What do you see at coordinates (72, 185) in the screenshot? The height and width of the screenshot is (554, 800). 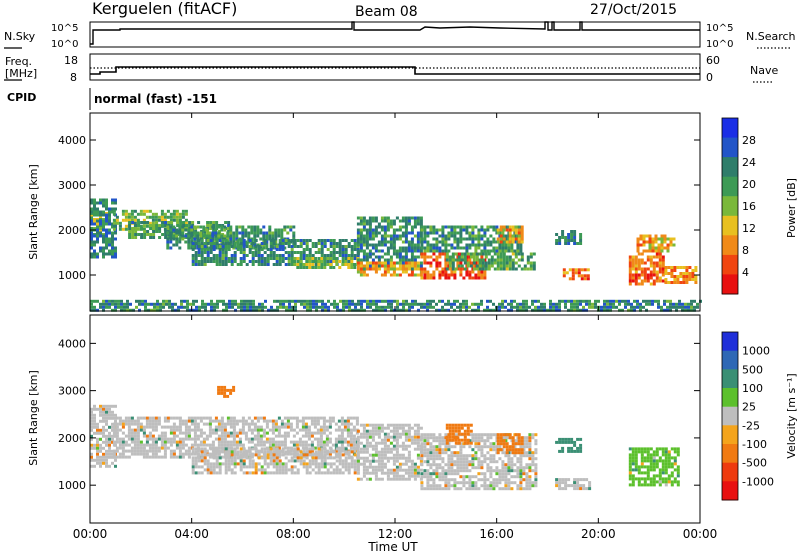 I see `power-ytick-label-1: 3000` at bounding box center [72, 185].